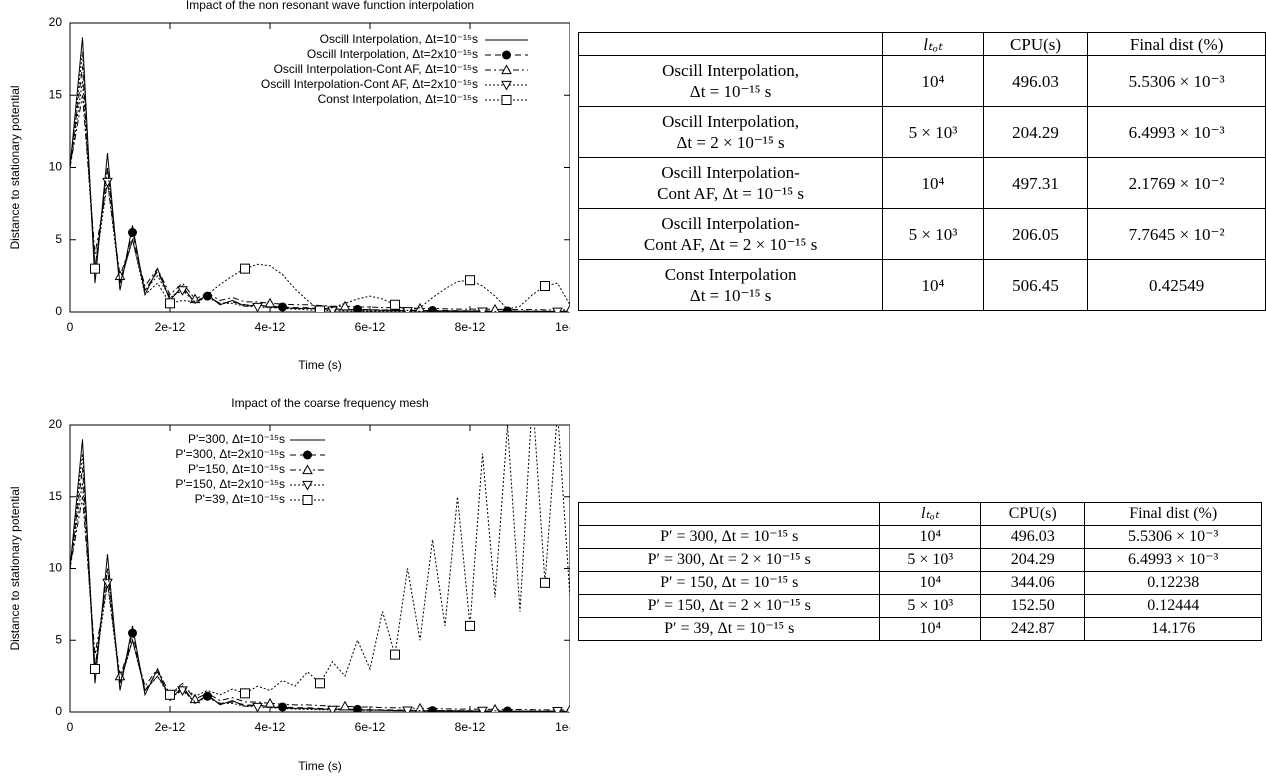  What do you see at coordinates (370, 727) in the screenshot?
I see `x-tick-label: 6e-12` at bounding box center [370, 727].